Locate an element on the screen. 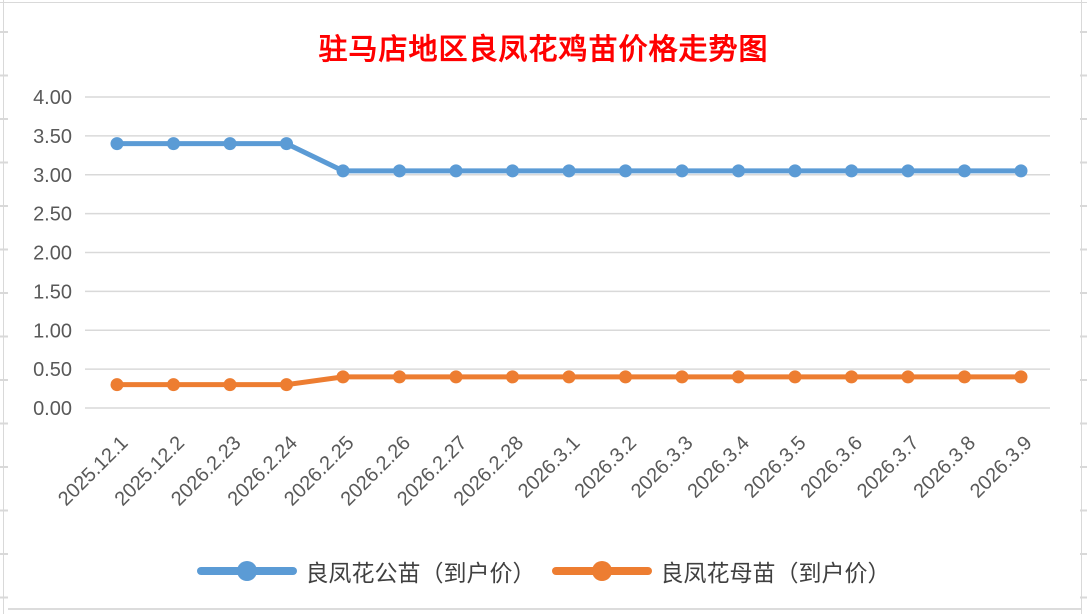 This screenshot has height=614, width=1087. y-axis-tick-label: 2.00 is located at coordinates (52, 254).